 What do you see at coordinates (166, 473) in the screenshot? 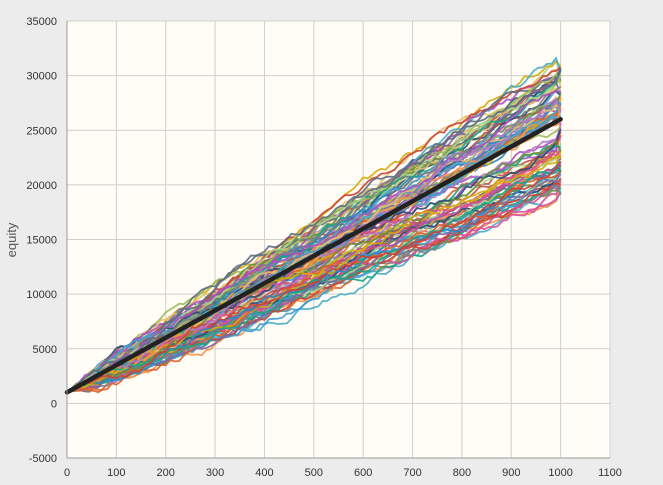
I see `x-tick-label: 200` at bounding box center [166, 473].